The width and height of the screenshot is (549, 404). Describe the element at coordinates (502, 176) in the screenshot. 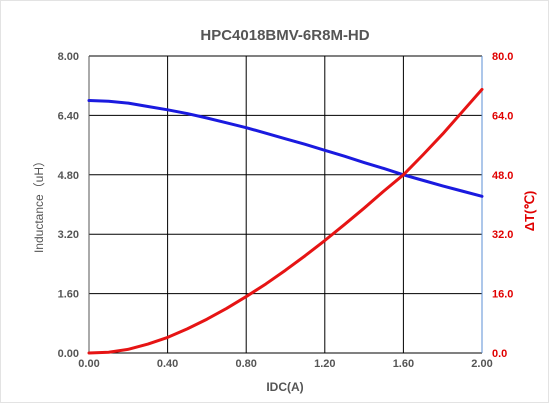

I see `y-right-tick-label: 48.0` at that location.